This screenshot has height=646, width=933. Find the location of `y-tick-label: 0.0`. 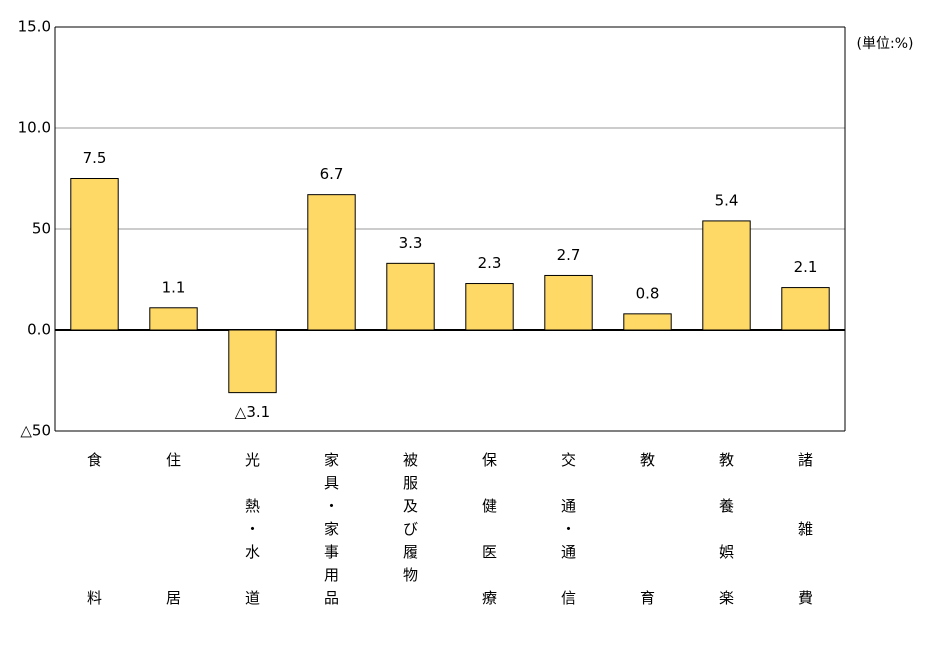

y-tick-label: 0.0 is located at coordinates (39, 330).